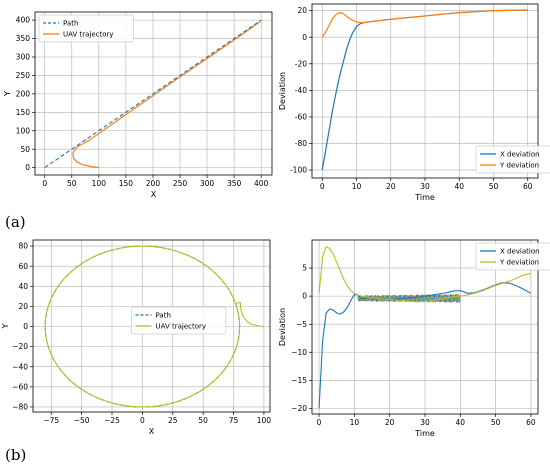 This screenshot has height=468, width=550. What do you see at coordinates (23, 75) in the screenshot?
I see `y-tick-label: 250` at bounding box center [23, 75].